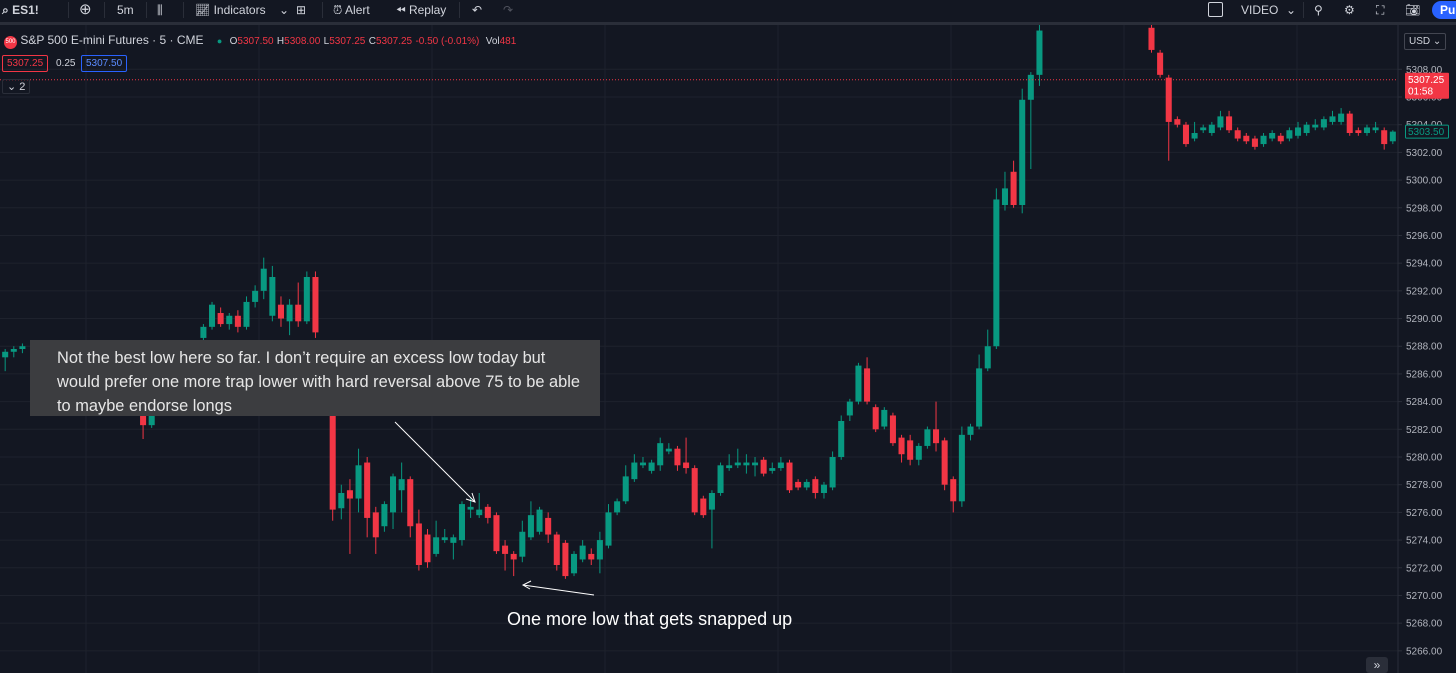 This screenshot has width=1456, height=673. What do you see at coordinates (25, 63) in the screenshot?
I see `sell-button: 5307.25` at bounding box center [25, 63].